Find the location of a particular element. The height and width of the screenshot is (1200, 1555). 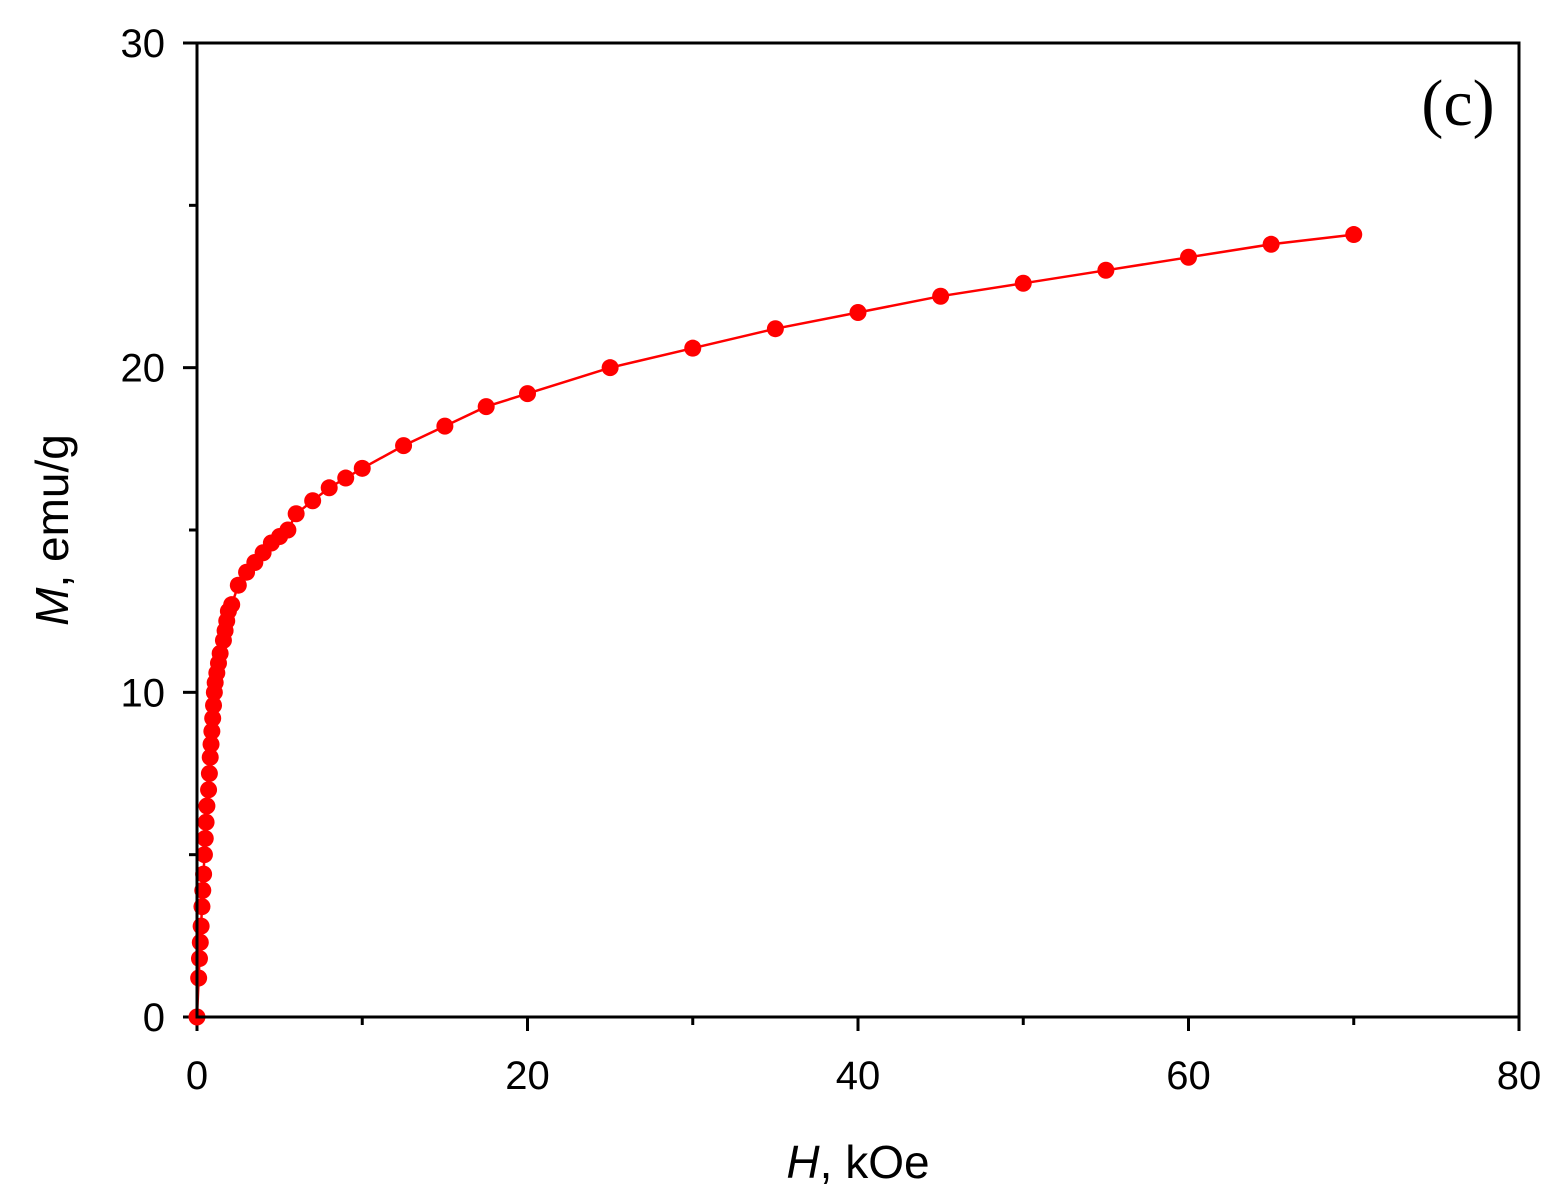

x-tick-label: 80 is located at coordinates (1519, 1076).